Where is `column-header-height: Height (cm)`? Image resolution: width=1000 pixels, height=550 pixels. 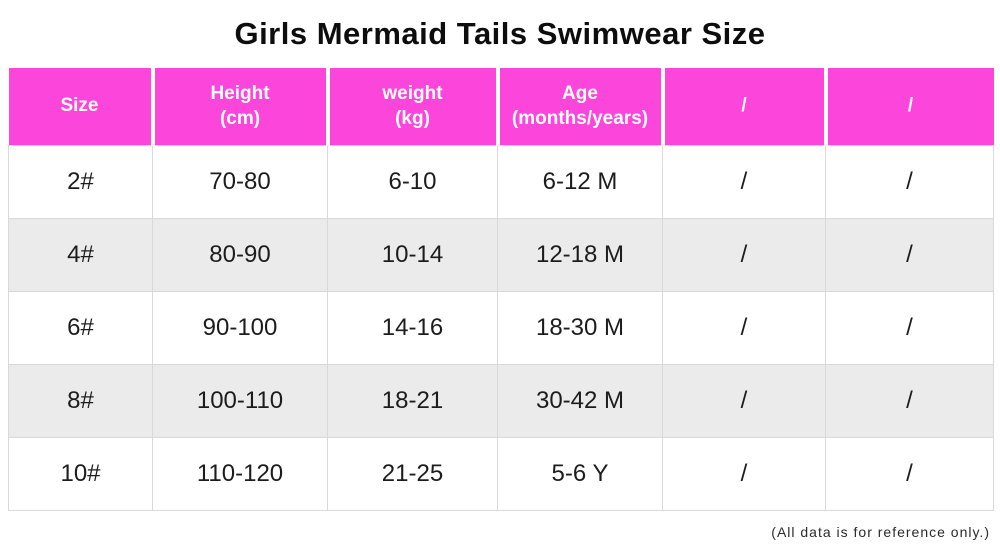
column-header-height: Height (cm) is located at coordinates (239, 106).